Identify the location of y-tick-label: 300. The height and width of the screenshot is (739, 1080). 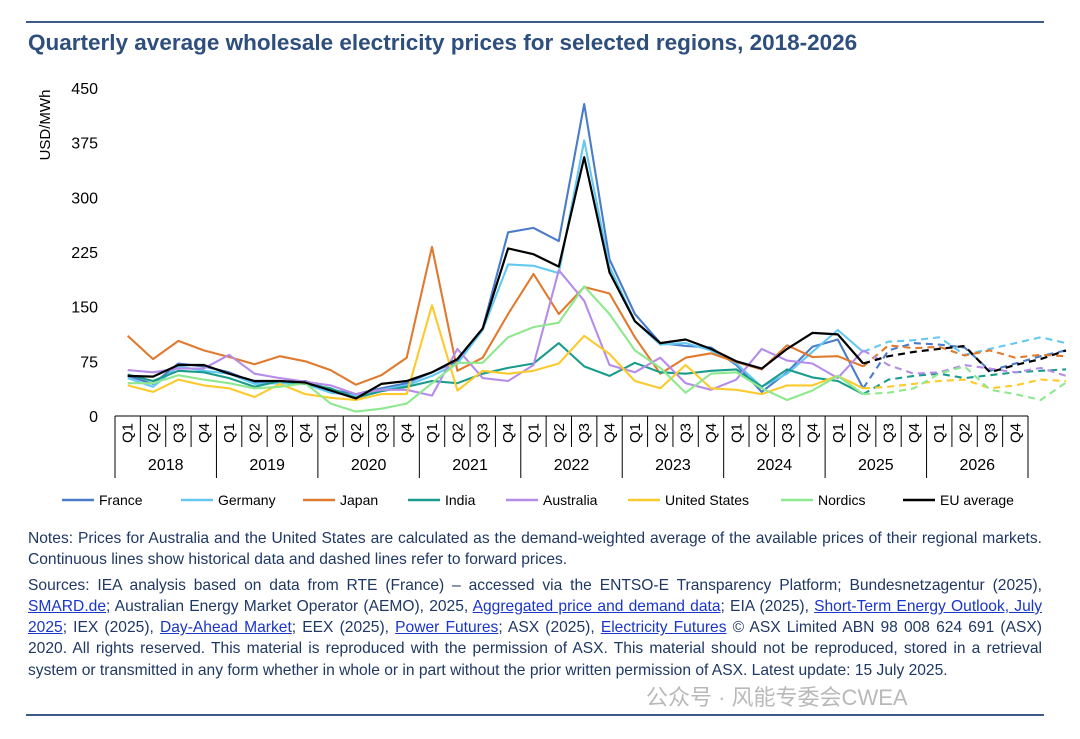
(84, 198).